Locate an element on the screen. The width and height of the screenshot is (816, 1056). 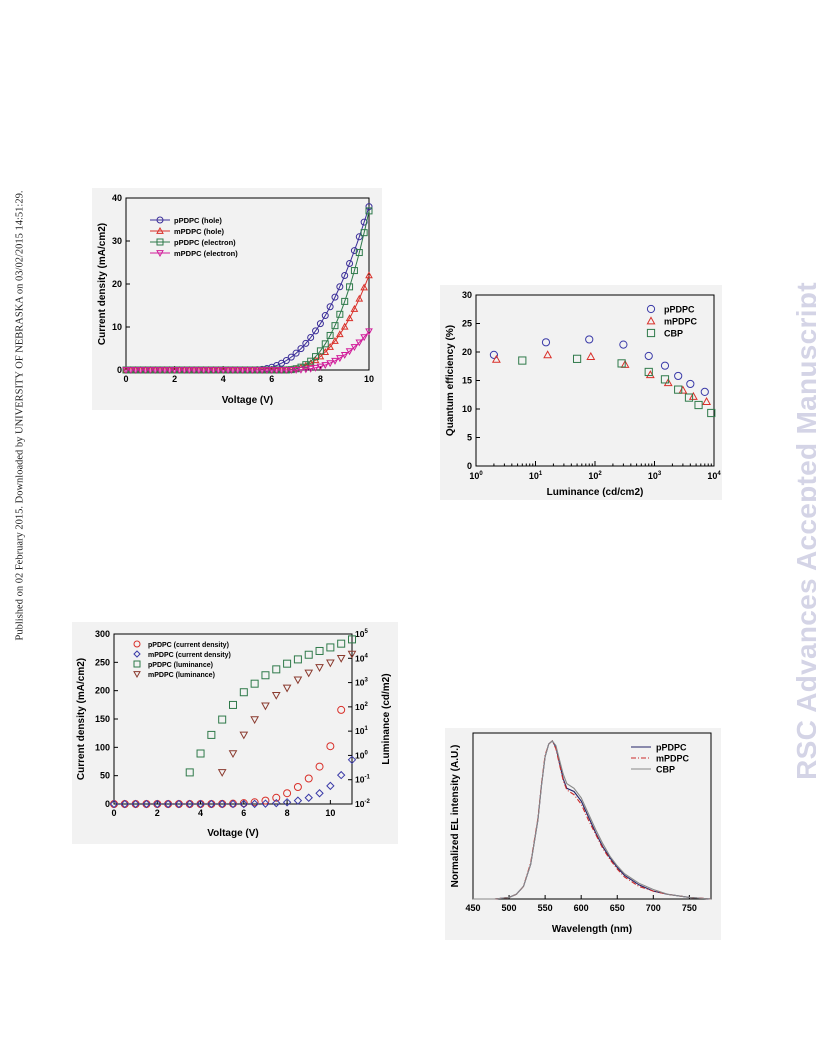
x-axis-label: Voltage (V) is located at coordinates (247, 400).